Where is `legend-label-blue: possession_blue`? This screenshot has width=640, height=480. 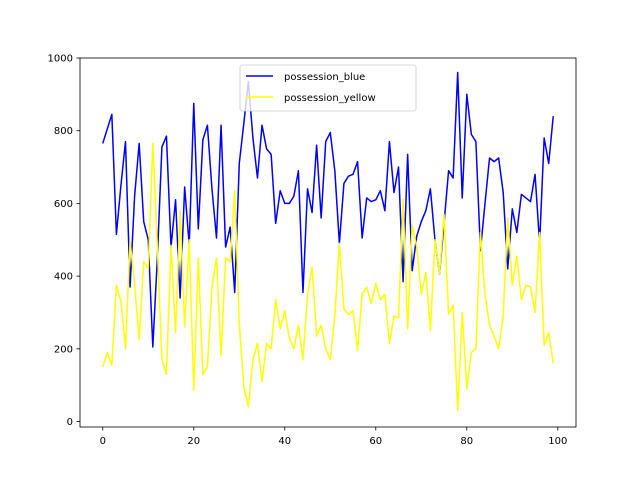
legend-label-blue: possession_blue is located at coordinates (324, 77).